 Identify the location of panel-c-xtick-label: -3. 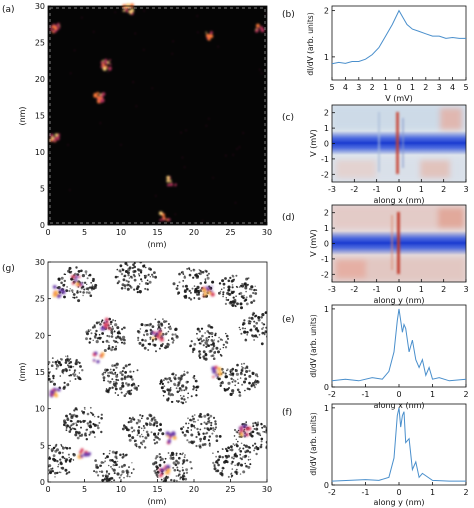
(332, 189).